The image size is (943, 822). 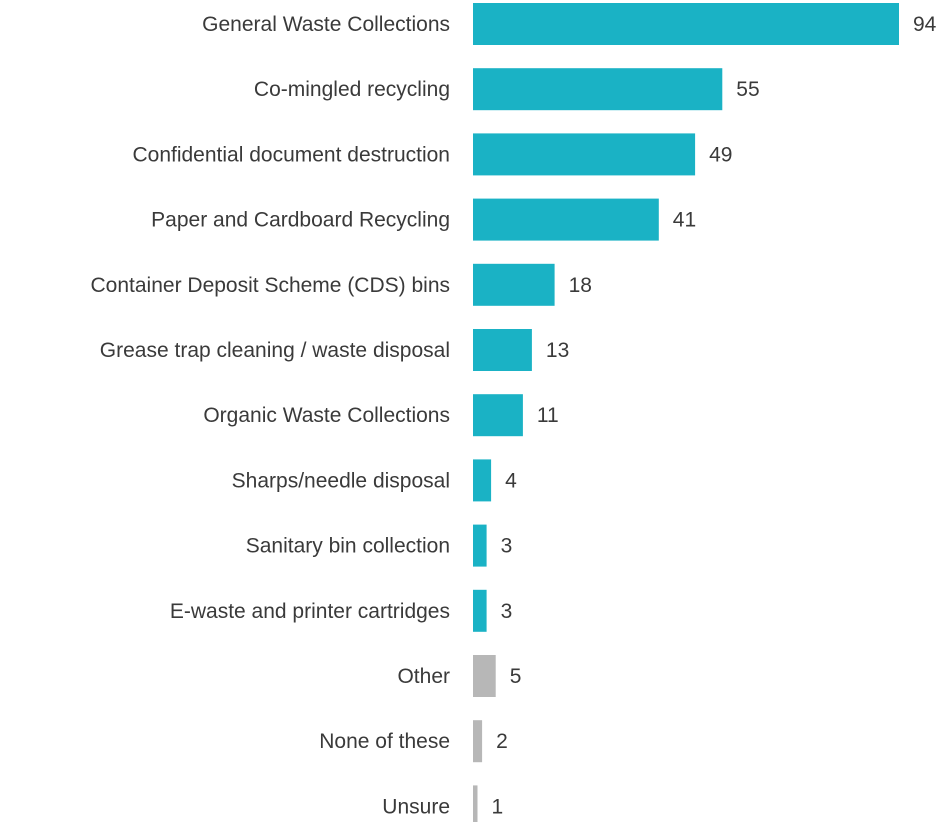 What do you see at coordinates (326, 415) in the screenshot?
I see `category-label: Organic Waste Collections` at bounding box center [326, 415].